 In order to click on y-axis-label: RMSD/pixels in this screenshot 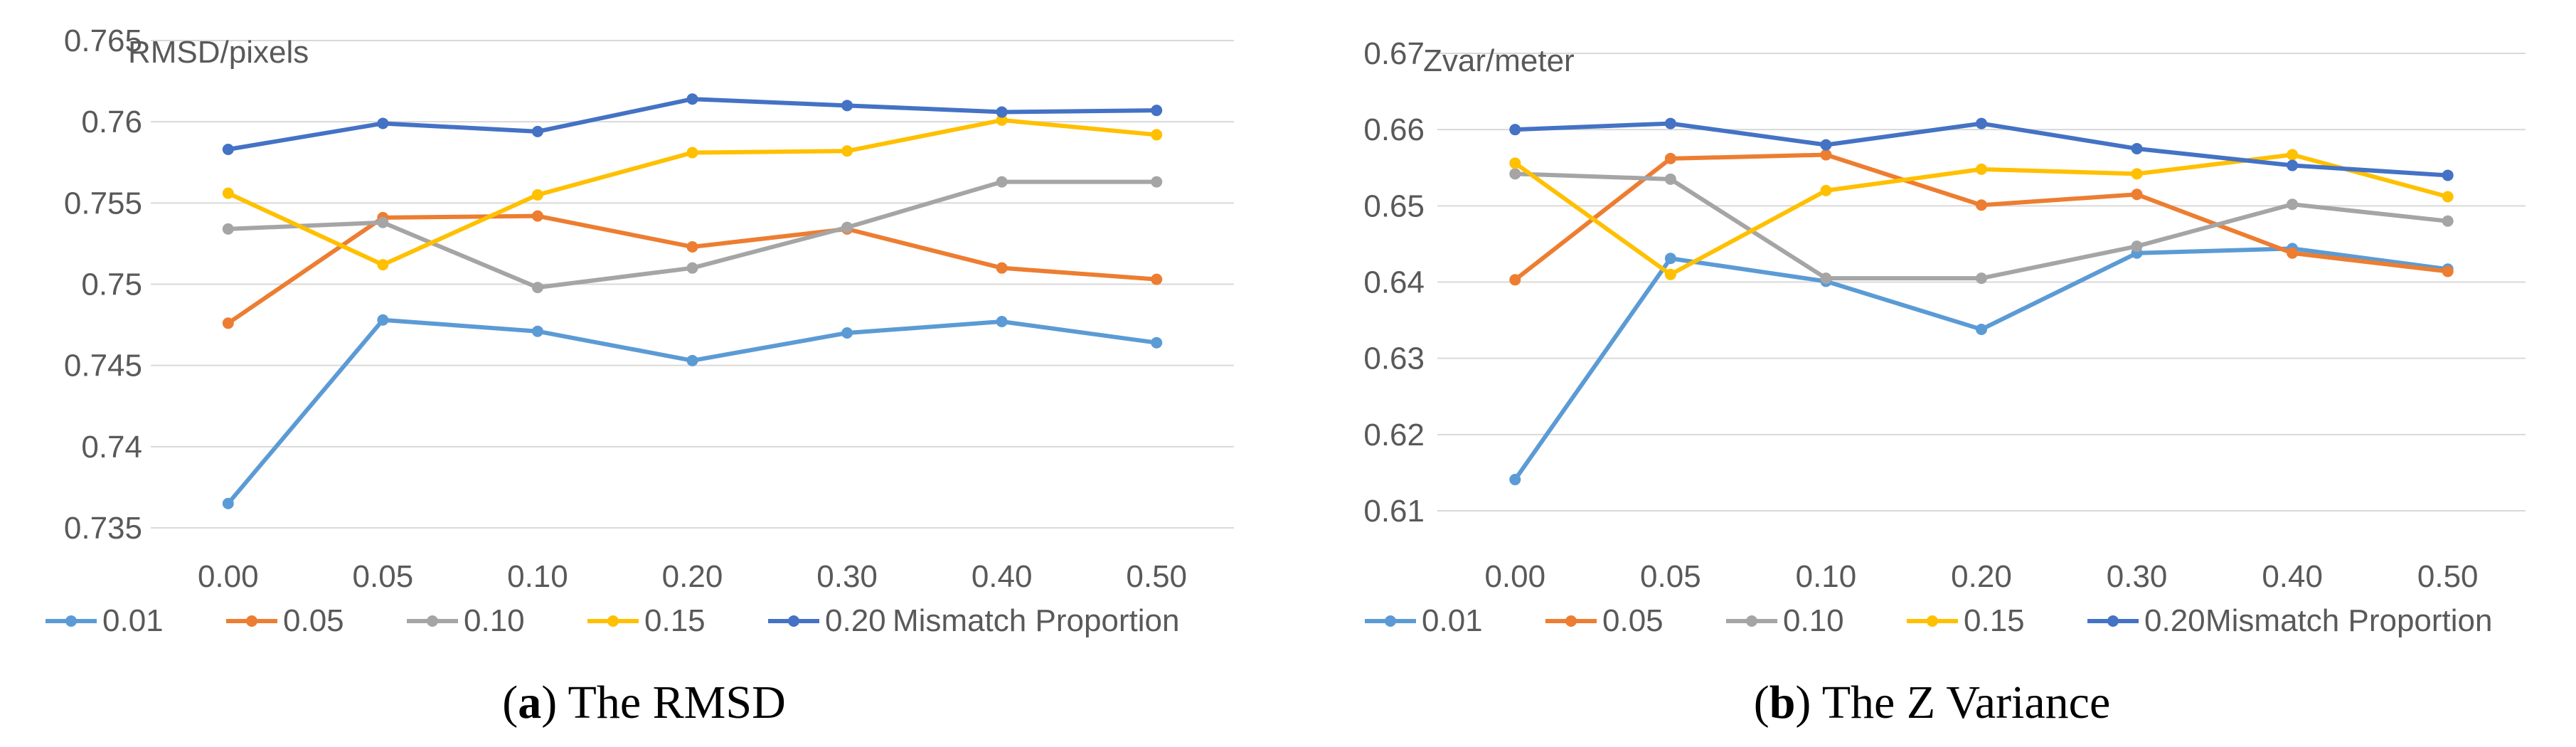, I will do `click(218, 52)`.